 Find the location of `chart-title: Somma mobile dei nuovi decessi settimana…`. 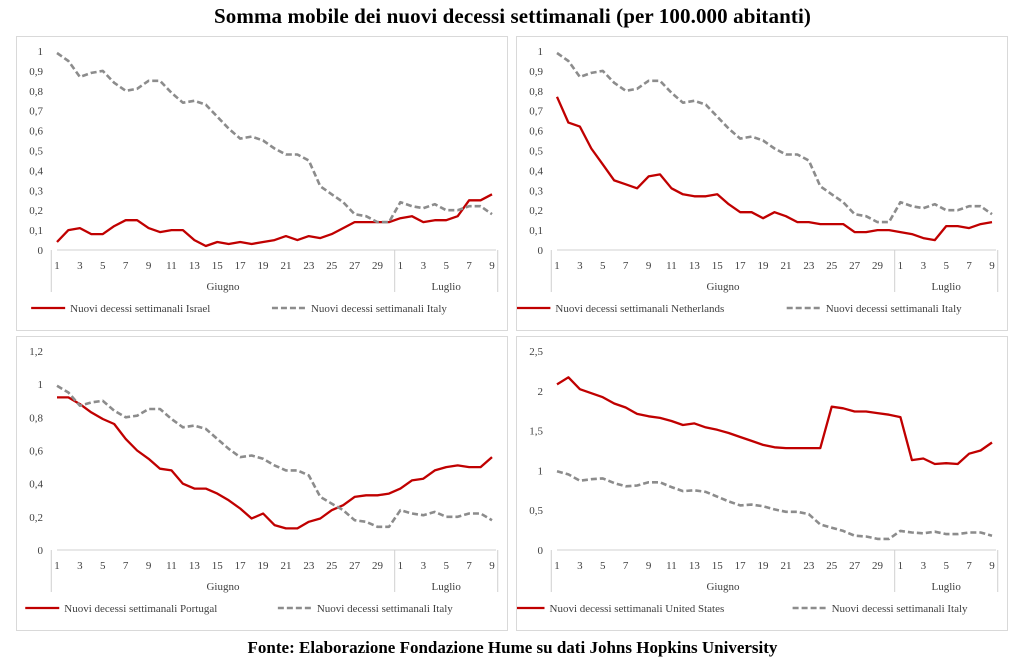

chart-title: Somma mobile dei nuovi decessi settimana… is located at coordinates (512, 16).